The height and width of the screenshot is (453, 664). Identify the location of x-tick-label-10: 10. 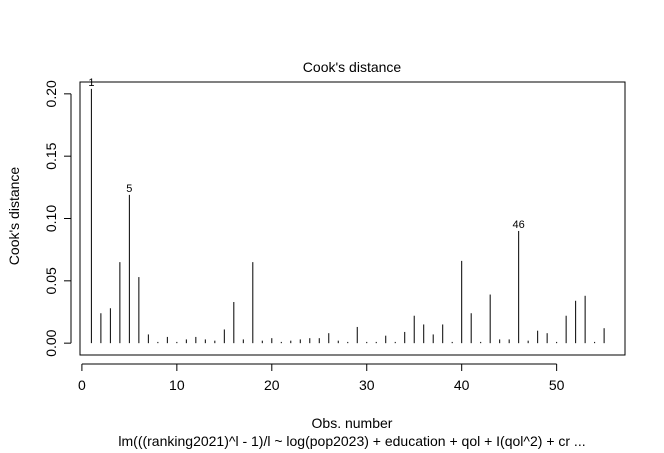
(177, 385).